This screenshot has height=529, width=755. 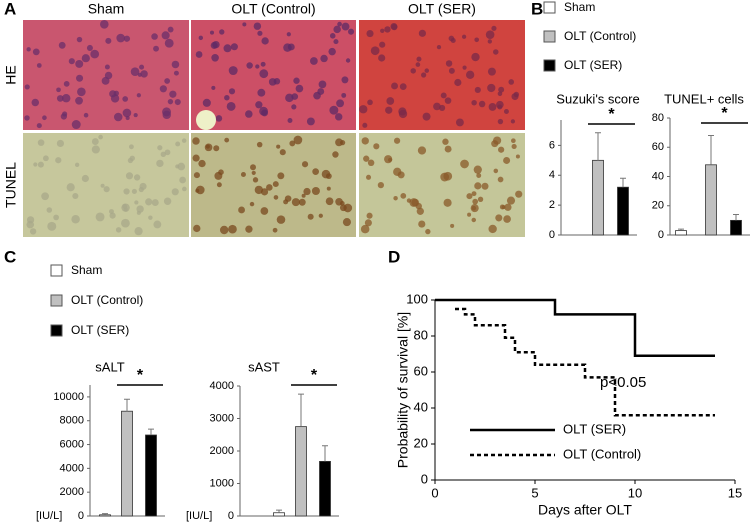 What do you see at coordinates (658, 176) in the screenshot?
I see `y-tick-label: 40` at bounding box center [658, 176].